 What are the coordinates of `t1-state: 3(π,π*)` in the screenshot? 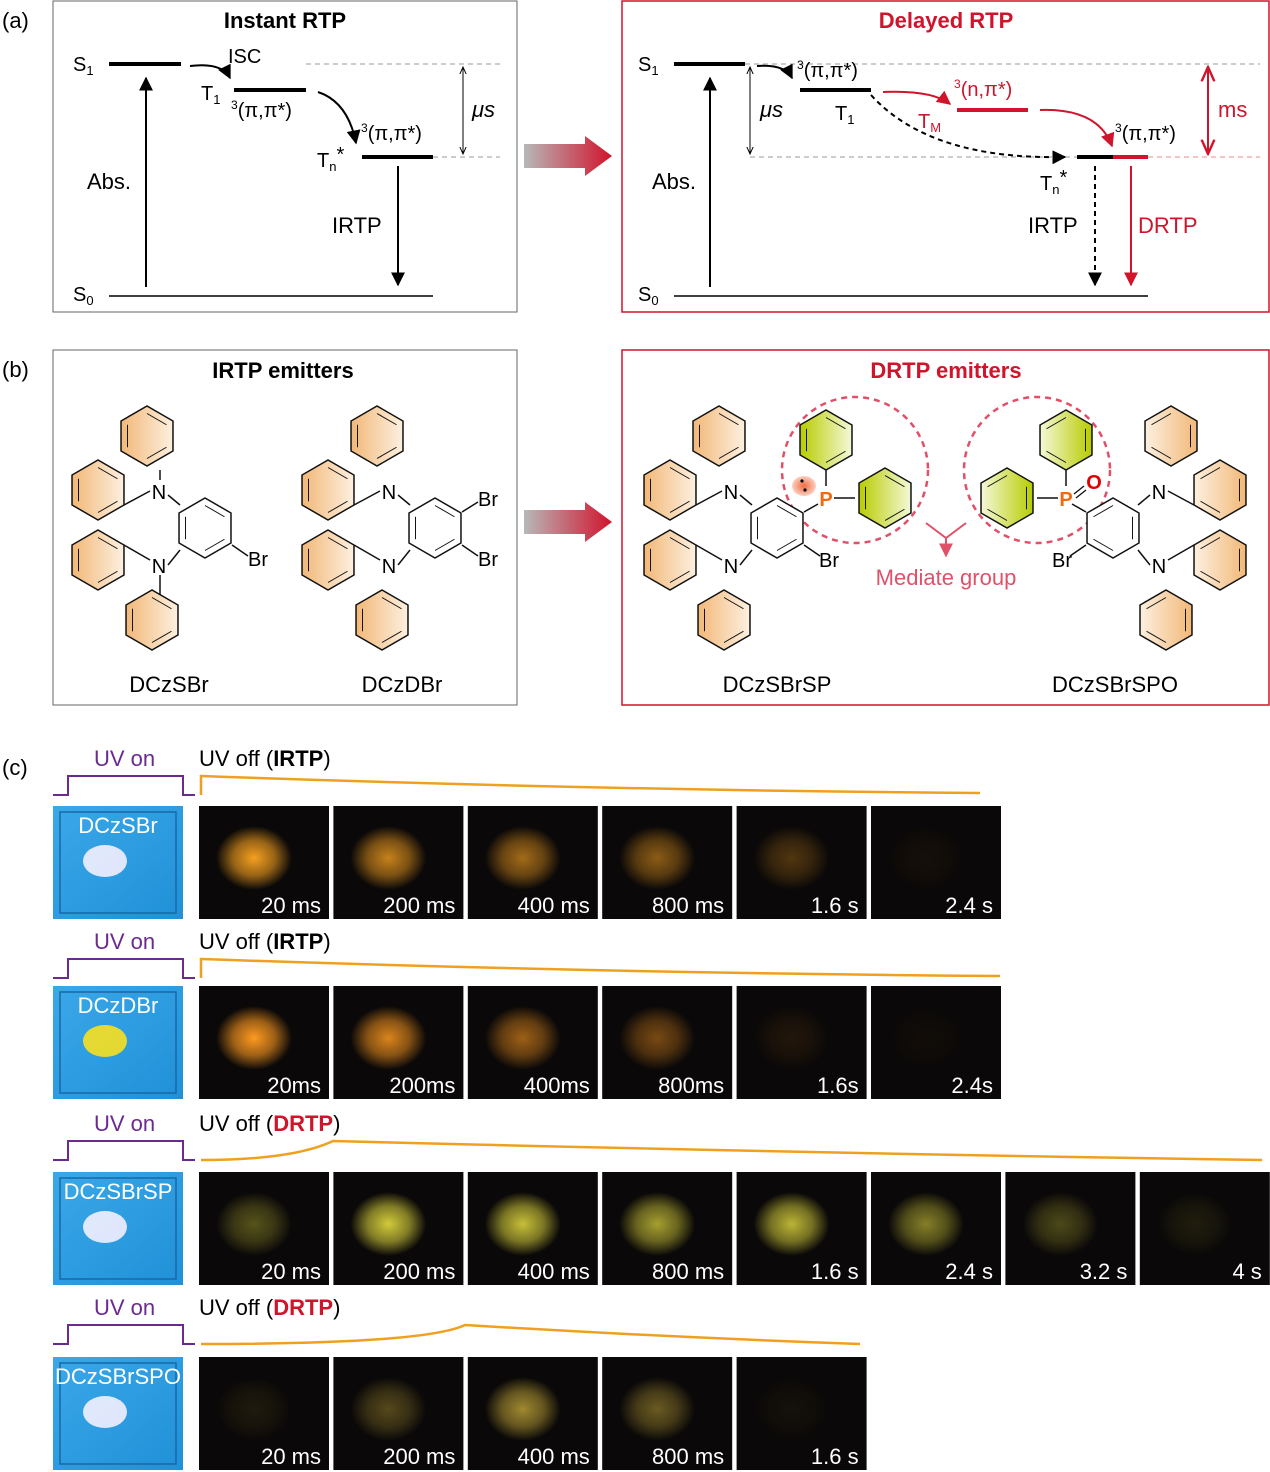 It's located at (827, 70).